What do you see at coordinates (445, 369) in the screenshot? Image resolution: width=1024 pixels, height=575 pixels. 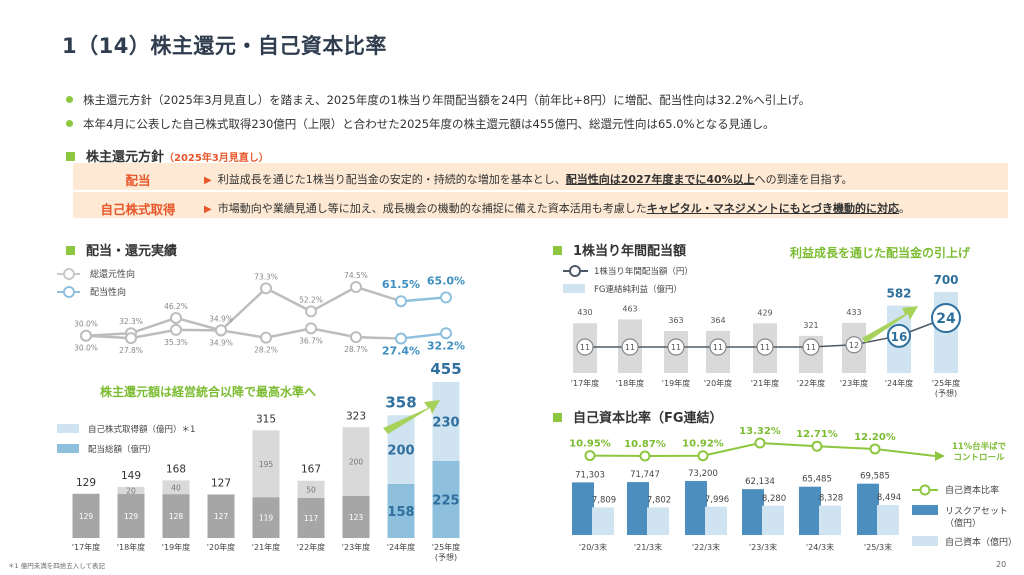 I see `bar-total-label: 455` at bounding box center [445, 369].